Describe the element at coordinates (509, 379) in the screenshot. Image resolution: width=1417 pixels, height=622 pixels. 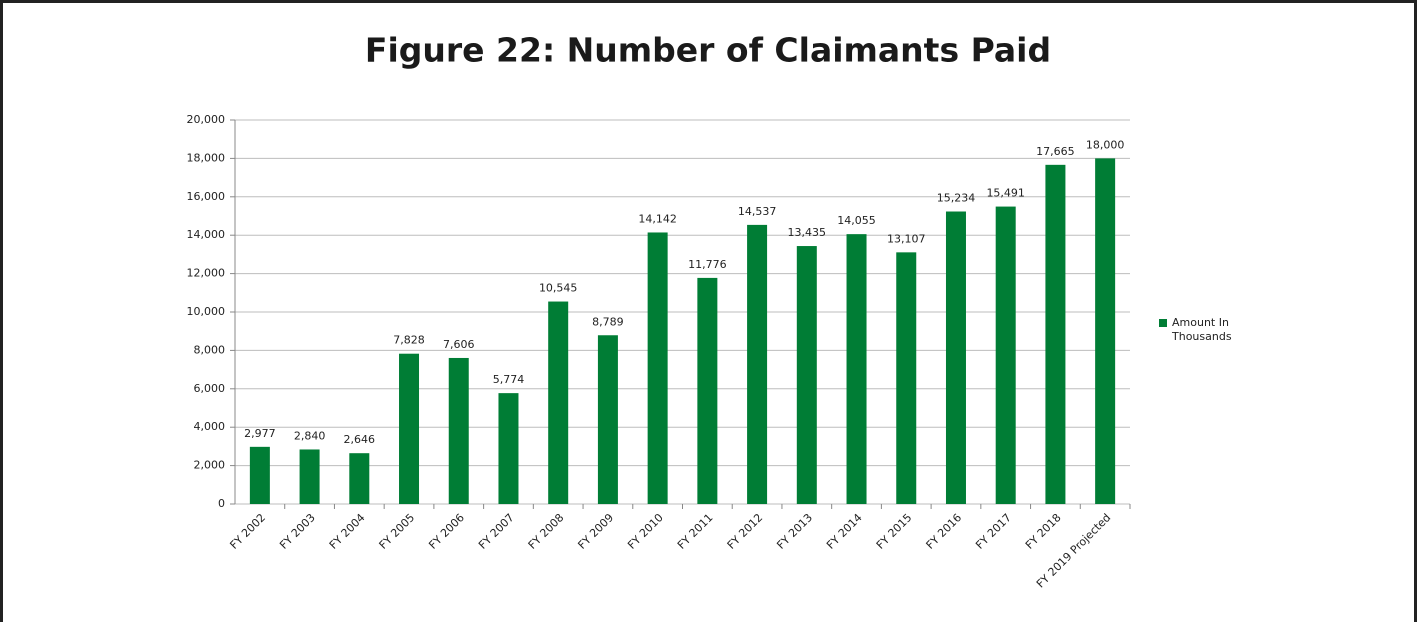
I see `data-label: 5,774` at that location.